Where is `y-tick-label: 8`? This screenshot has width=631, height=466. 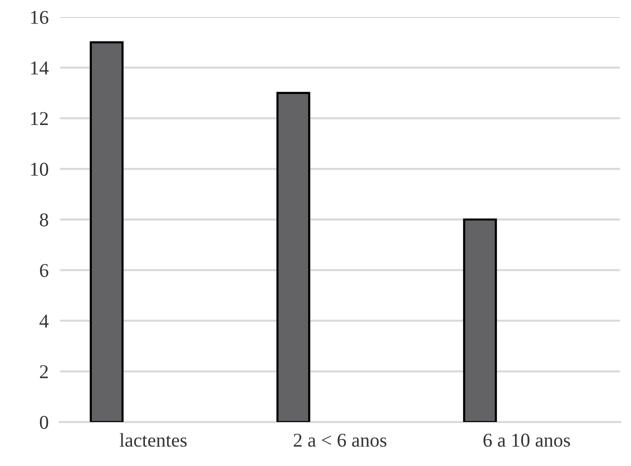
y-tick-label: 8 is located at coordinates (44, 219).